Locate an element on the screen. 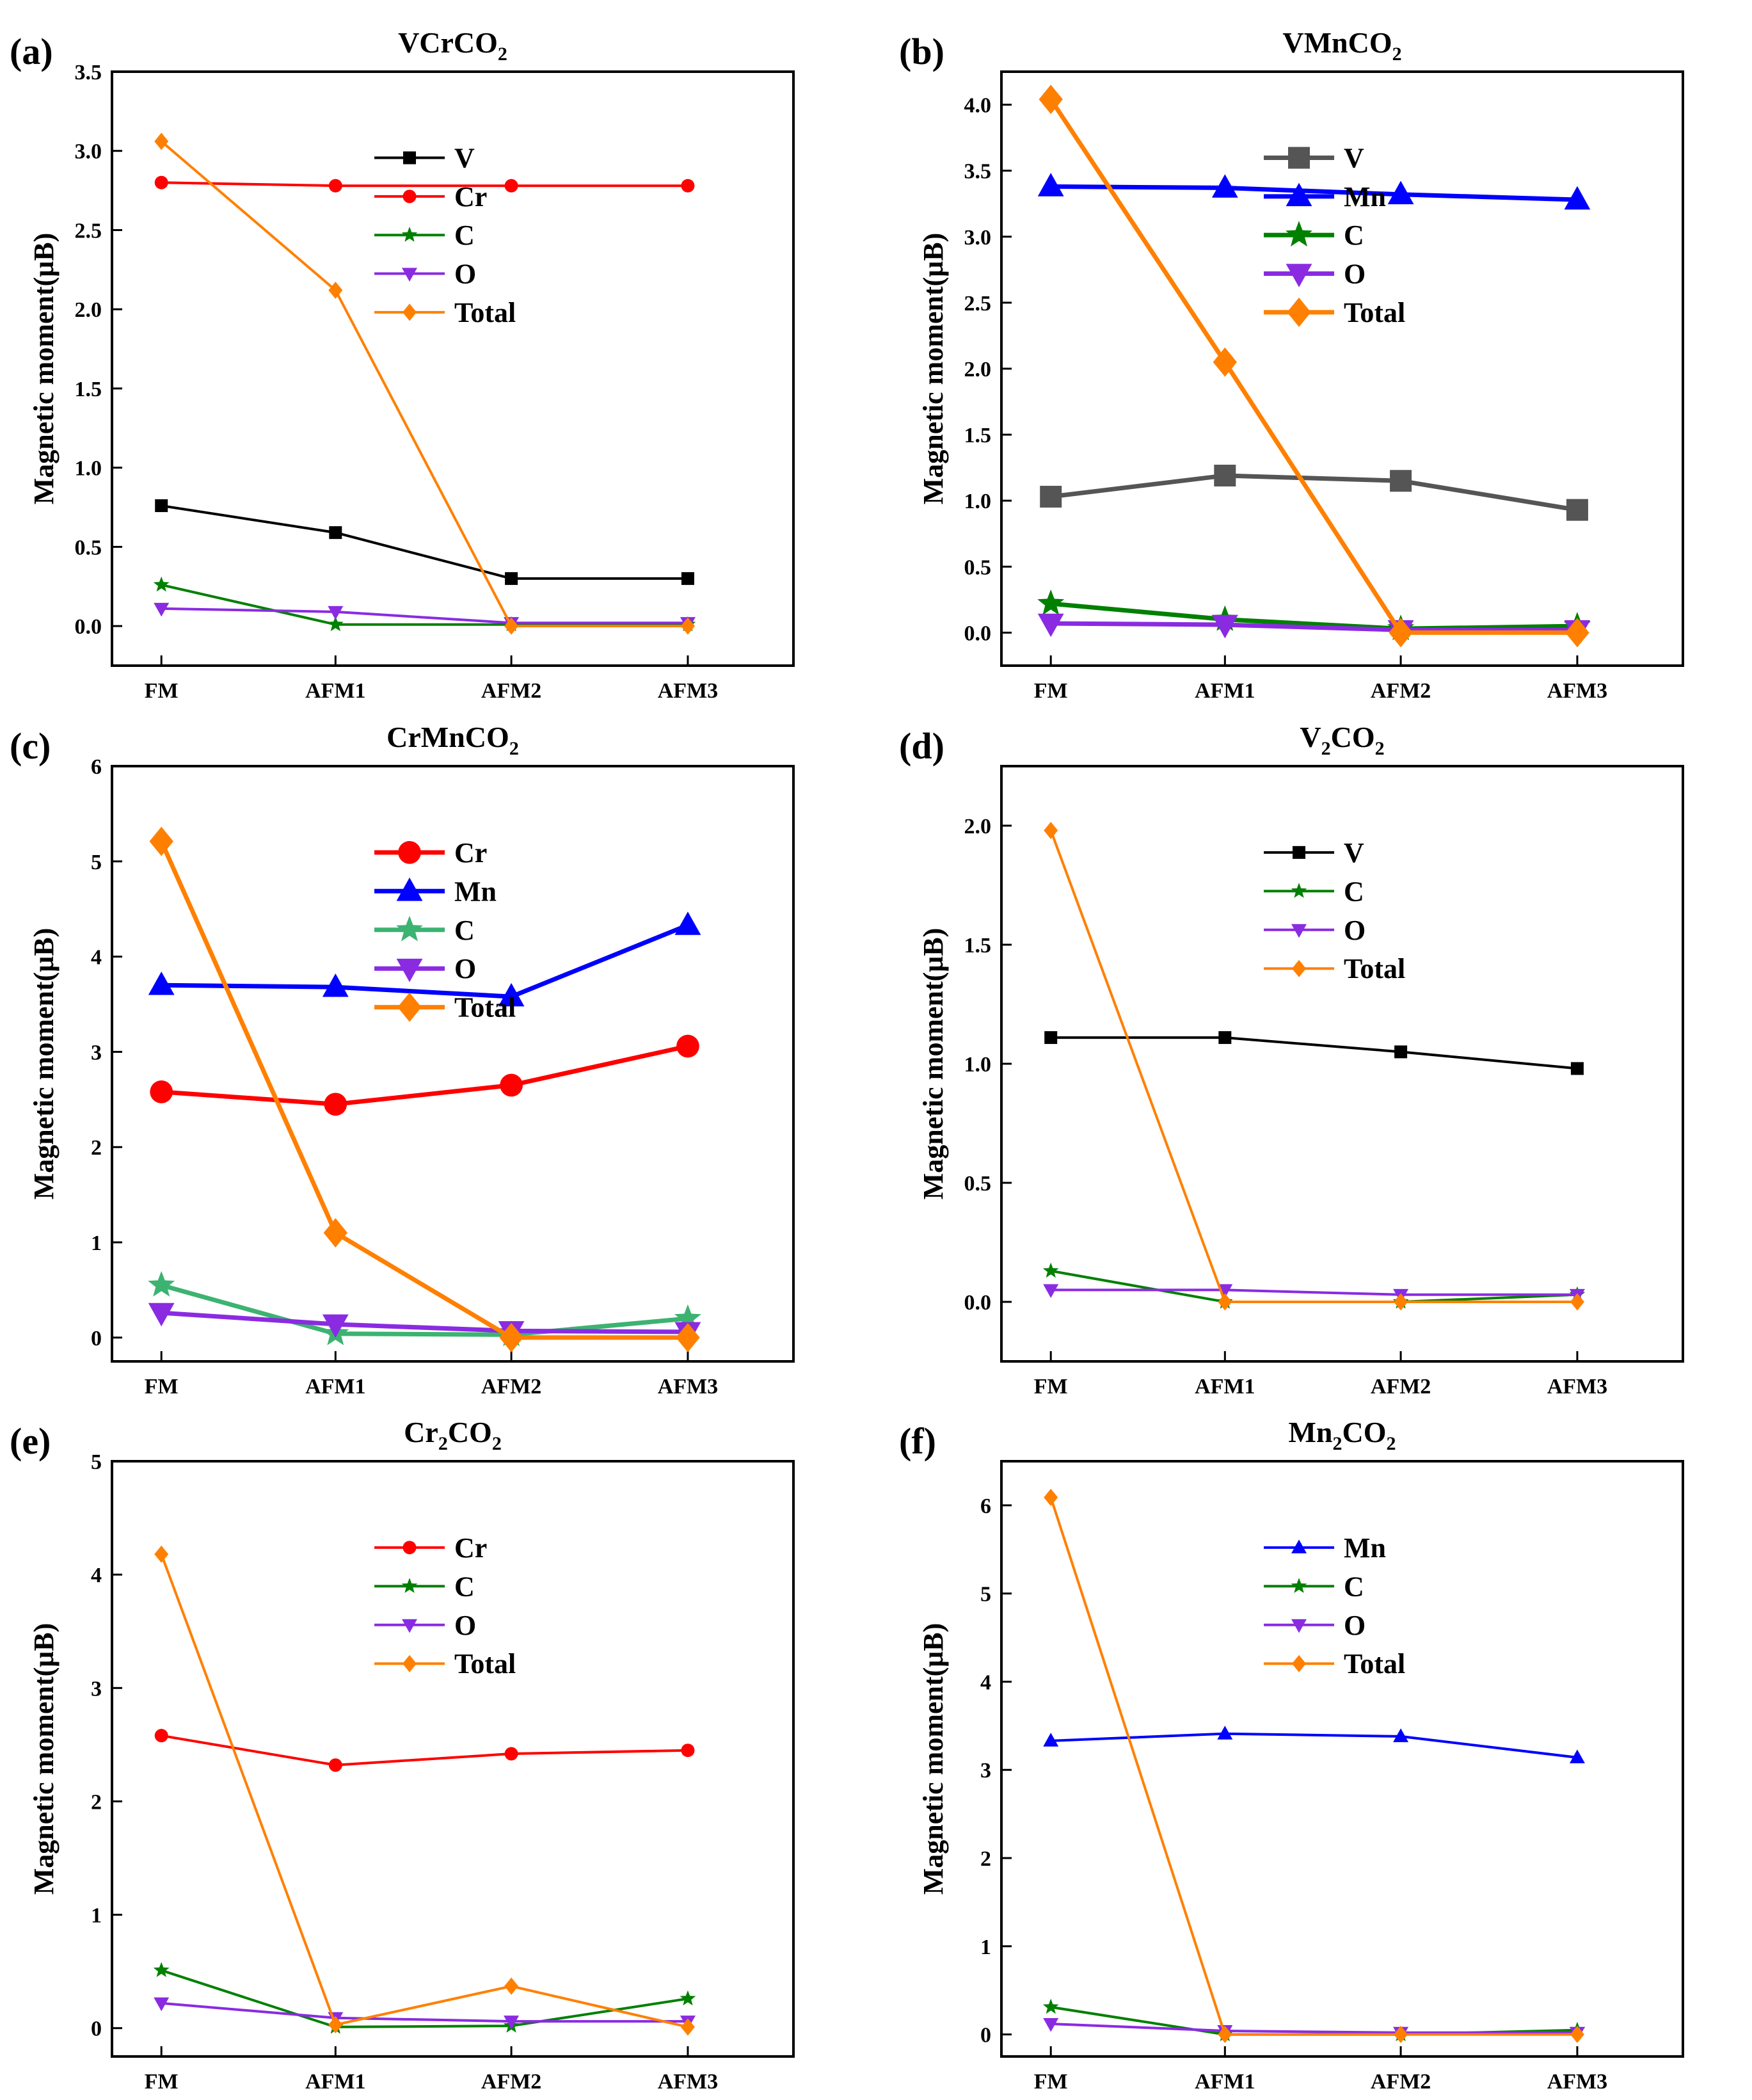  y-tick-label: 0 is located at coordinates (96, 2029).